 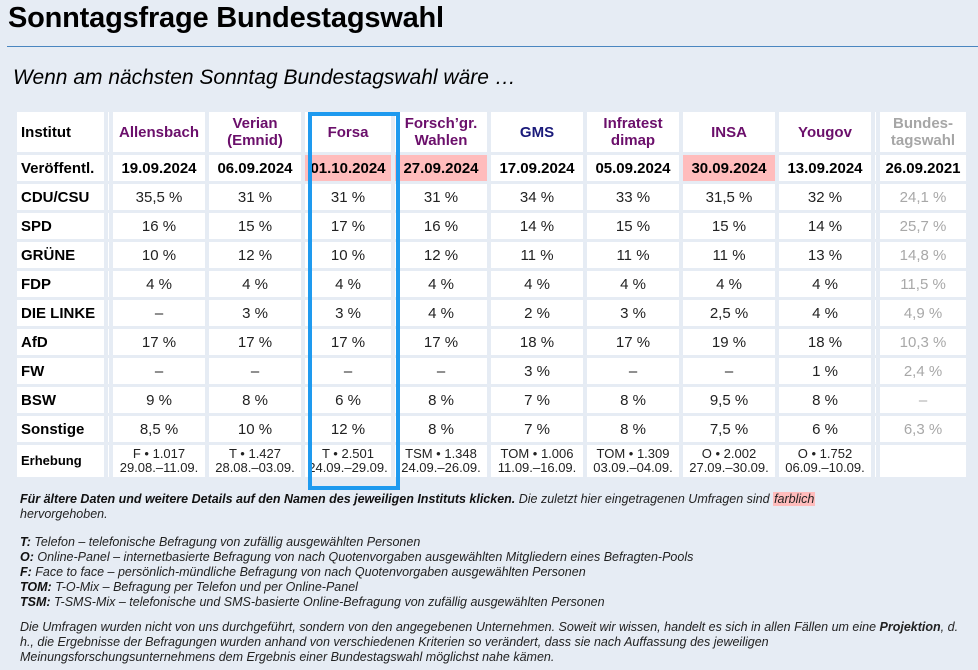 What do you see at coordinates (159, 453) in the screenshot?
I see `survey-method: F • 1.017` at bounding box center [159, 453].